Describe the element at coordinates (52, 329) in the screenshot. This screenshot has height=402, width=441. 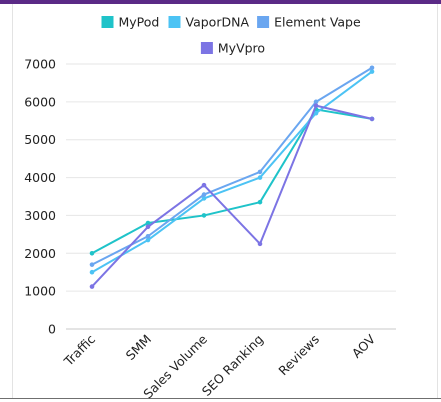
I see `y-tick-label: 0` at that location.